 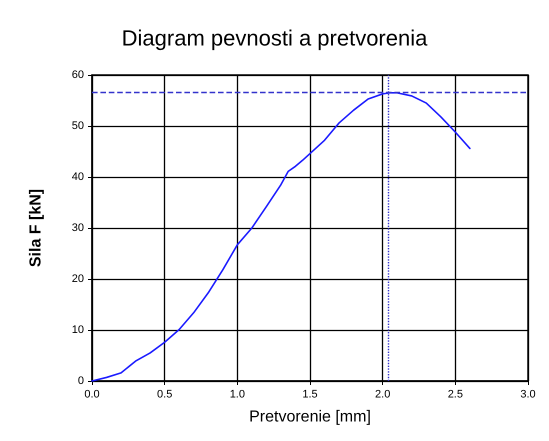 What do you see at coordinates (310, 417) in the screenshot?
I see `x-axis-title: Pretvorenie [mm]` at bounding box center [310, 417].